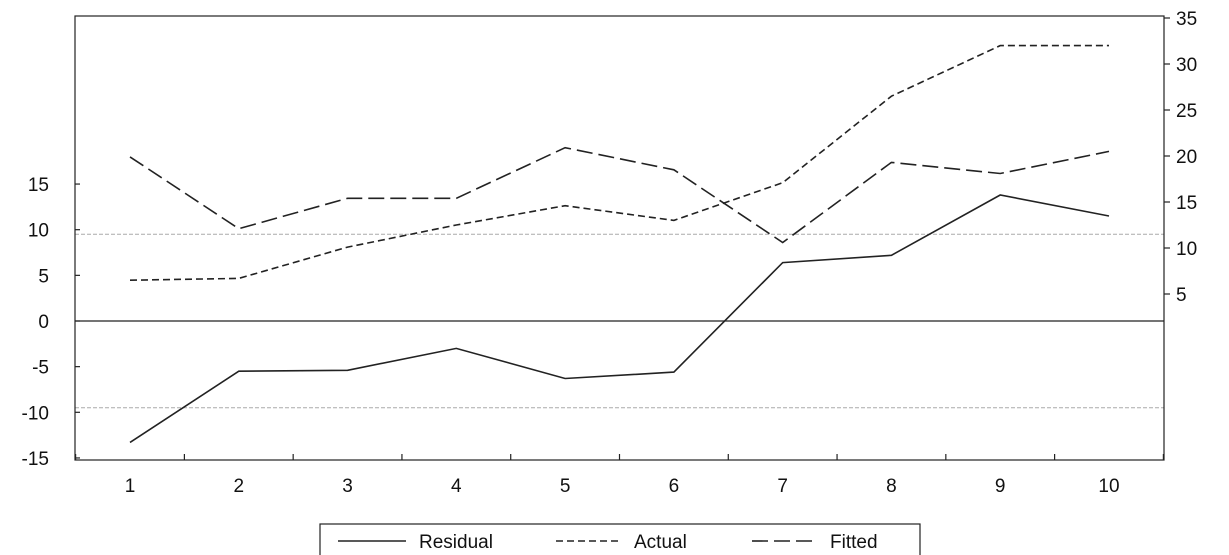 The width and height of the screenshot is (1229, 555). What do you see at coordinates (51, 322) in the screenshot?
I see `left-axis: -15 -10 -5 0 5 10 15` at bounding box center [51, 322].